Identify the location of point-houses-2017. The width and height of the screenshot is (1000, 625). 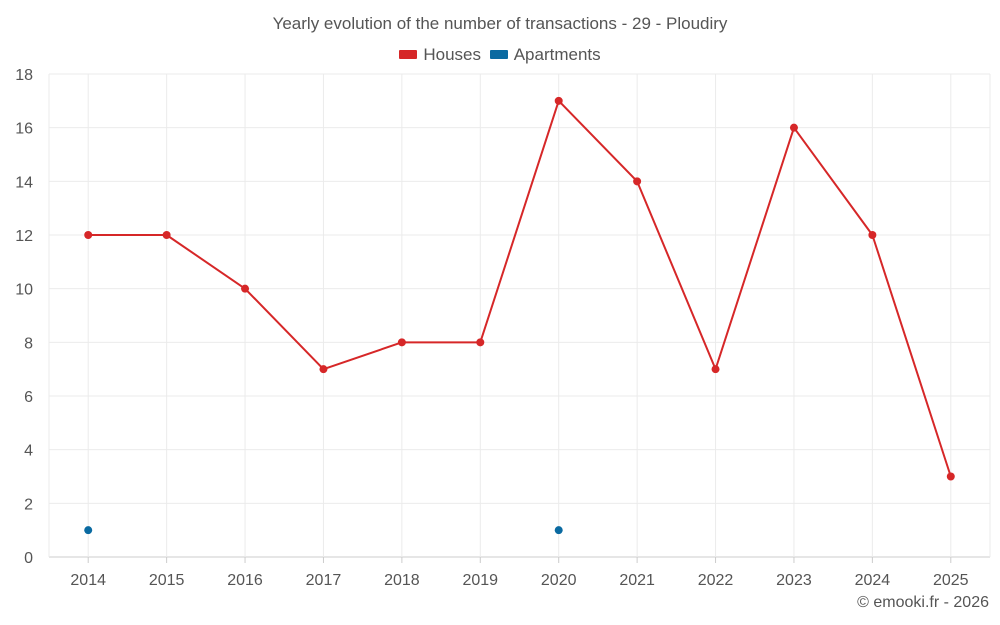
(323, 369).